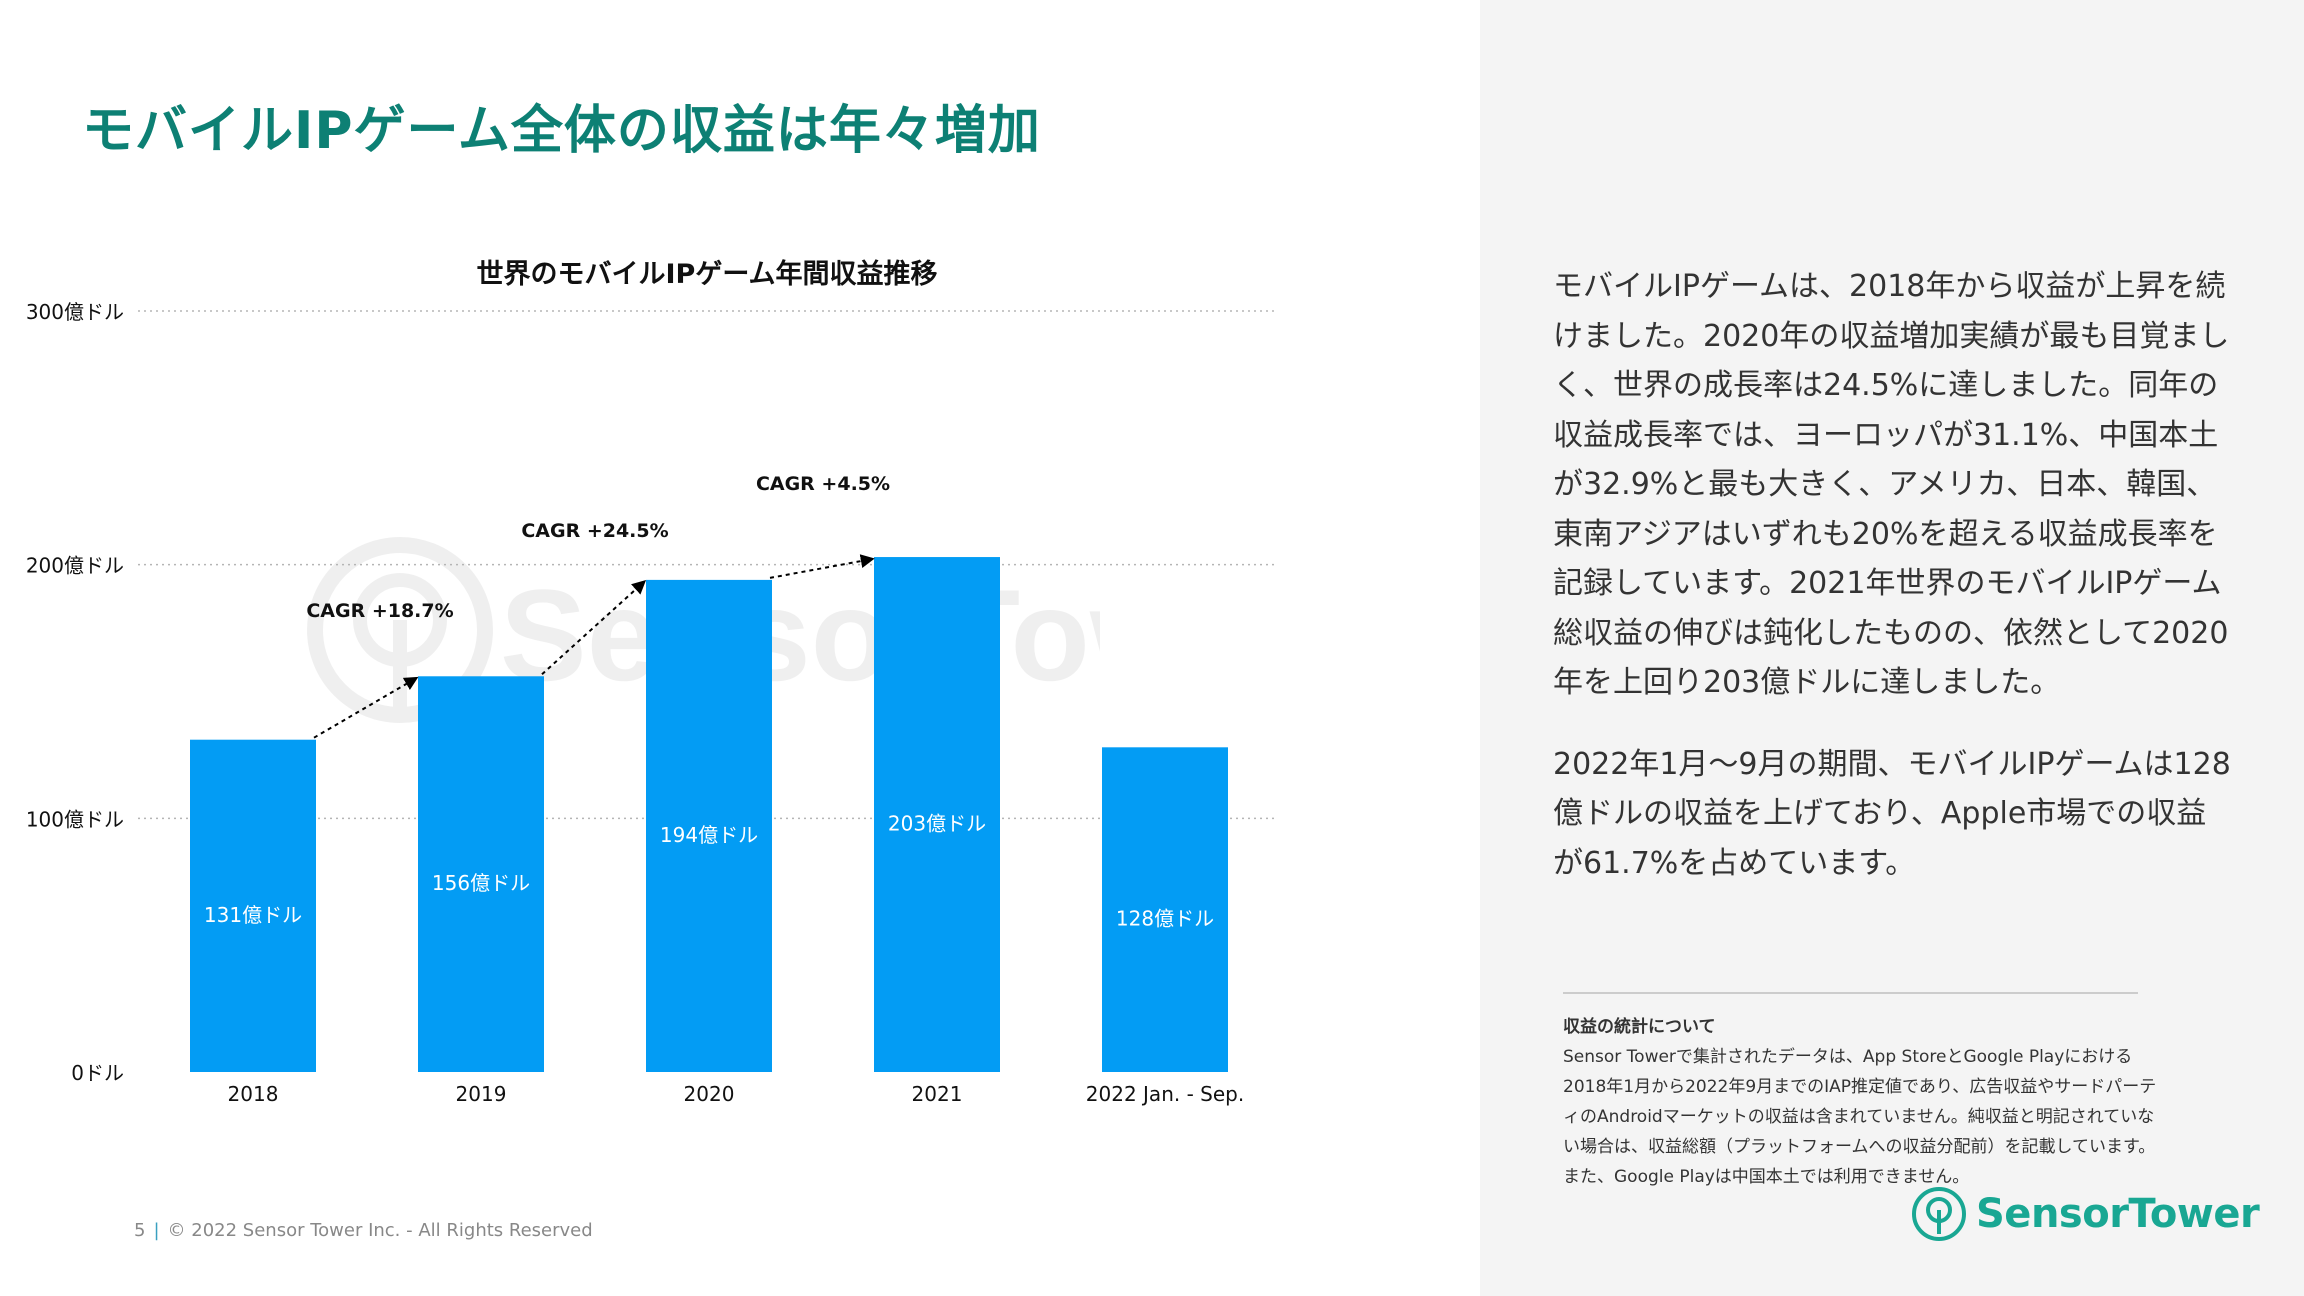 The image size is (2304, 1296). I want to click on x-tick-label: 2020, so click(709, 1094).